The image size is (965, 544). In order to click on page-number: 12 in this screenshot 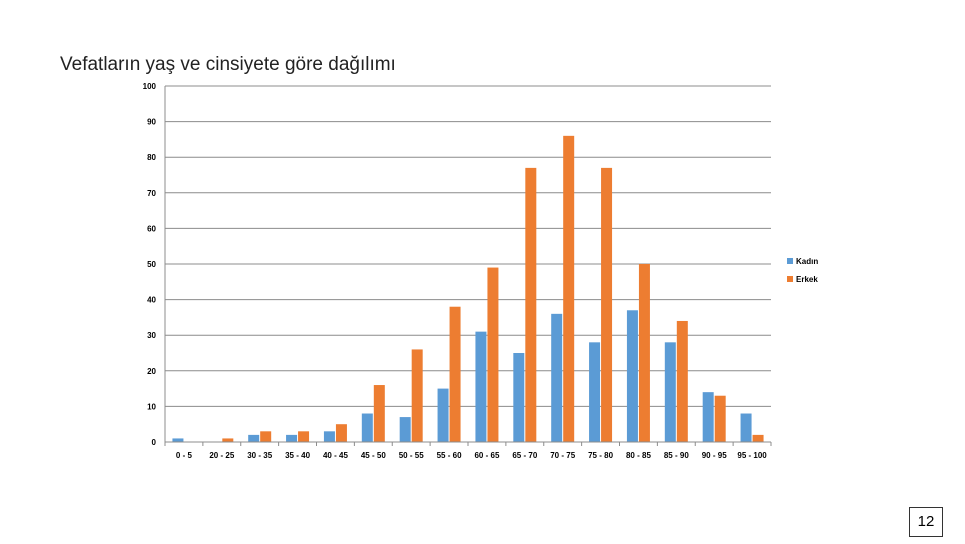, I will do `click(926, 522)`.